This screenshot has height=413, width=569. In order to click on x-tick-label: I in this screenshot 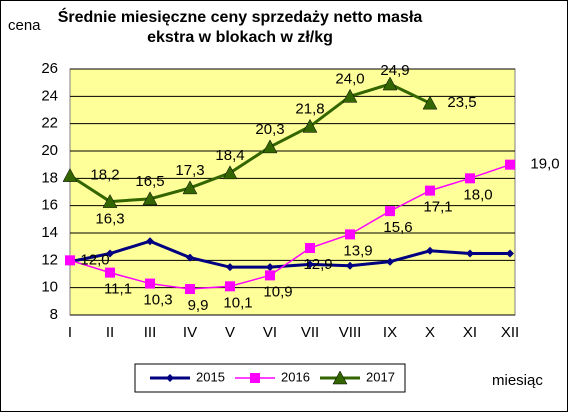, I will do `click(70, 332)`.